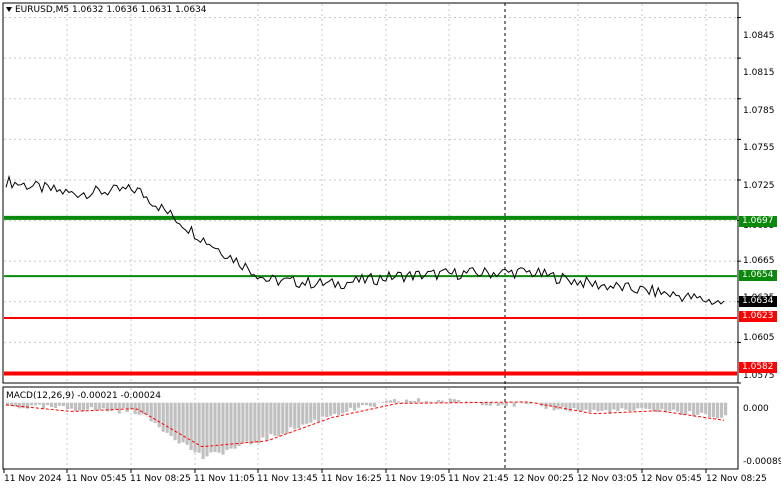 The height and width of the screenshot is (489, 781). What do you see at coordinates (351, 479) in the screenshot?
I see `time-axis-label: 11 Nov 16:25` at bounding box center [351, 479].